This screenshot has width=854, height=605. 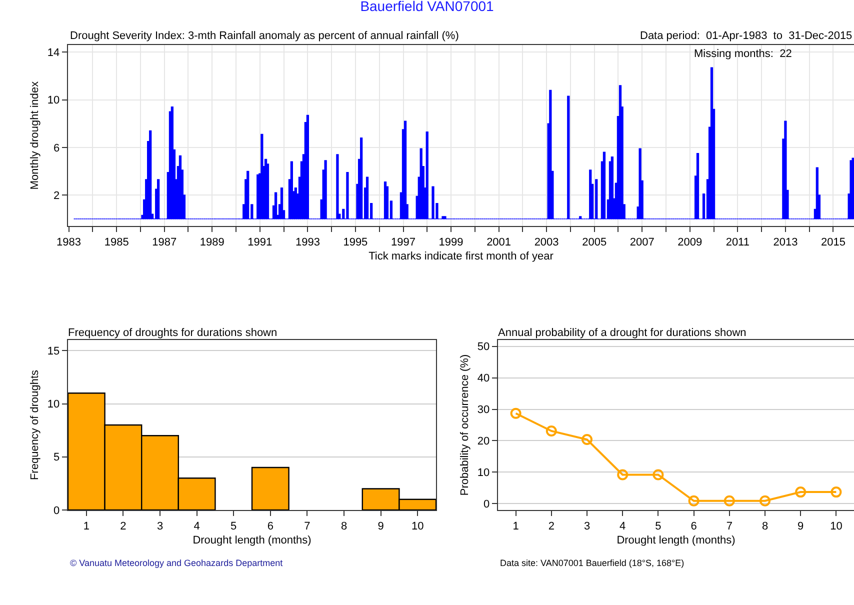 I want to click on y-axis-title: Monthly drought index, so click(x=35, y=135).